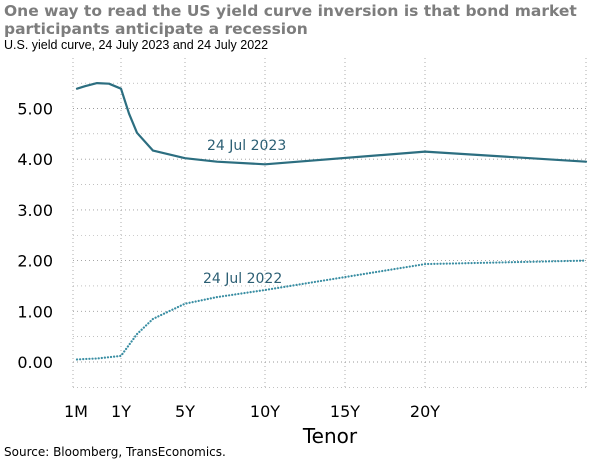  What do you see at coordinates (246, 146) in the screenshot?
I see `series-annotation: 24 Jul 2023` at bounding box center [246, 146].